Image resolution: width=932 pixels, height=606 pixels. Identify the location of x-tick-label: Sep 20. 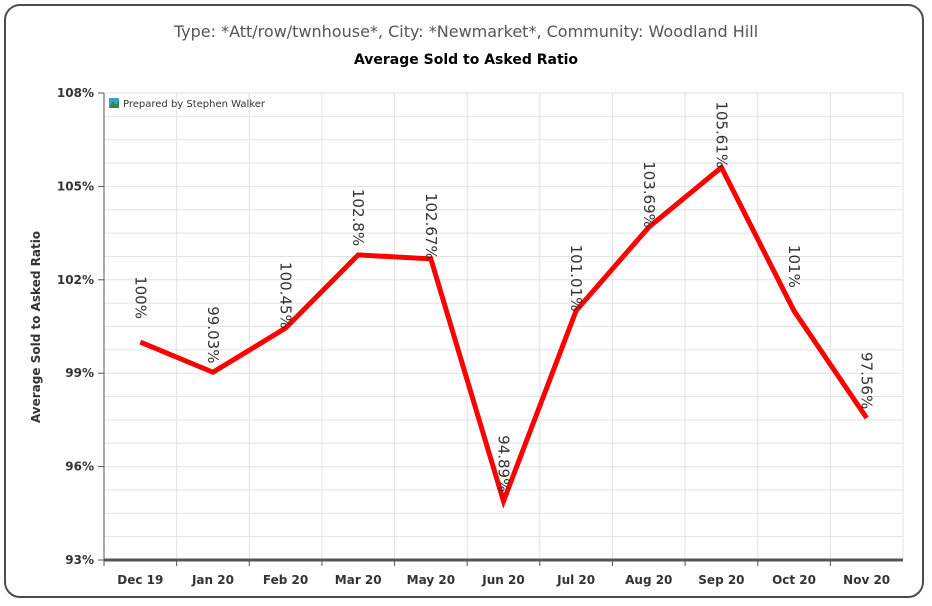
(721, 580).